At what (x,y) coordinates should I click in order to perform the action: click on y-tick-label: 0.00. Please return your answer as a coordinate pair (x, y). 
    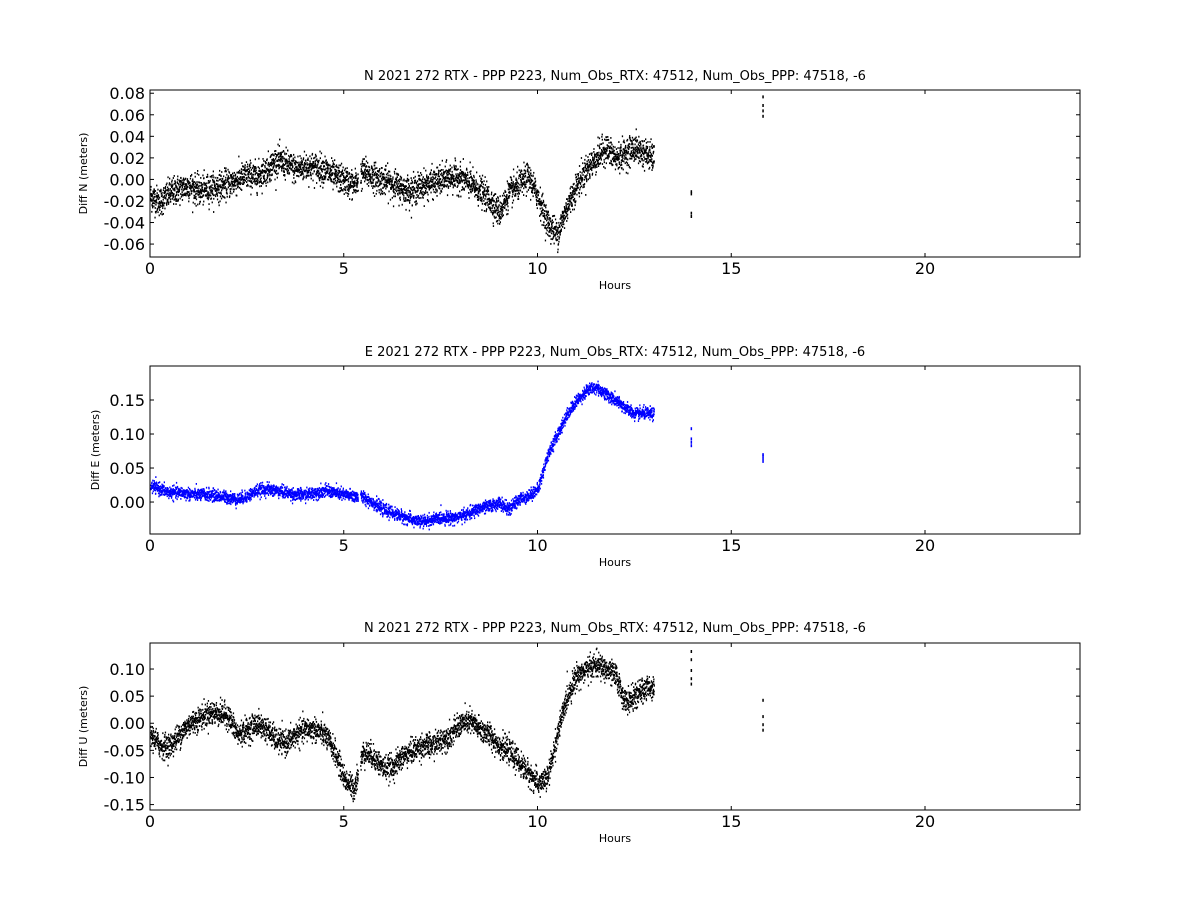
    Looking at the image, I should click on (127, 179).